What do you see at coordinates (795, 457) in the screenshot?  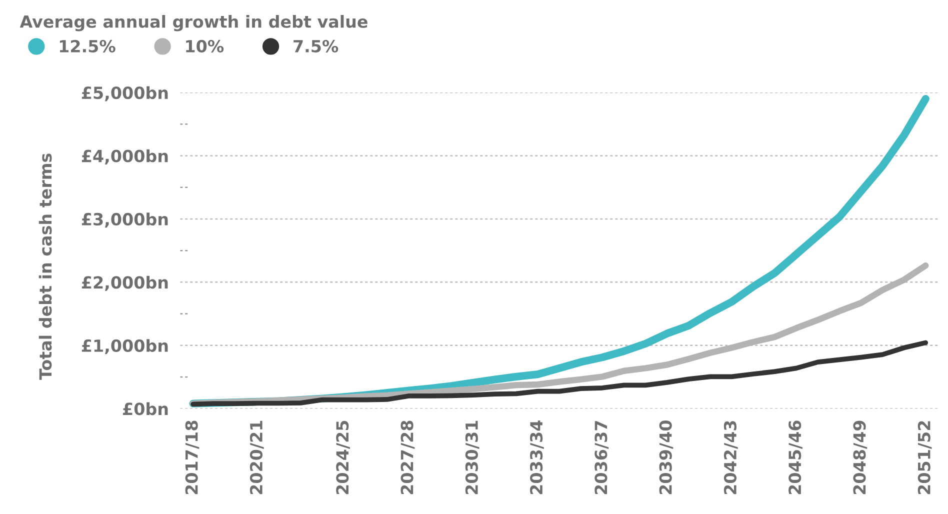 I see `x-tick-label: 2045/46` at bounding box center [795, 457].